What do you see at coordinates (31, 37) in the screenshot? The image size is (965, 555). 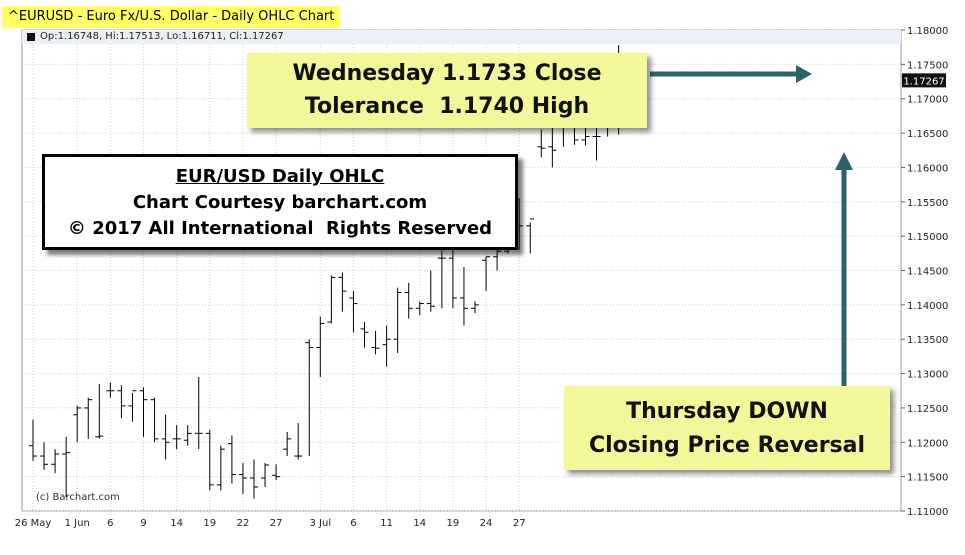 I see `series-swatch` at bounding box center [31, 37].